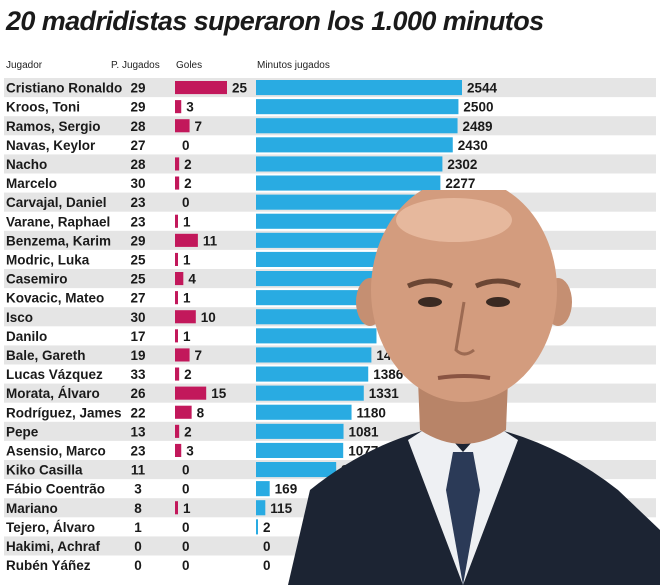 This screenshot has height=585, width=660. What do you see at coordinates (462, 164) in the screenshot?
I see `minutes-value: 2302` at bounding box center [462, 164].